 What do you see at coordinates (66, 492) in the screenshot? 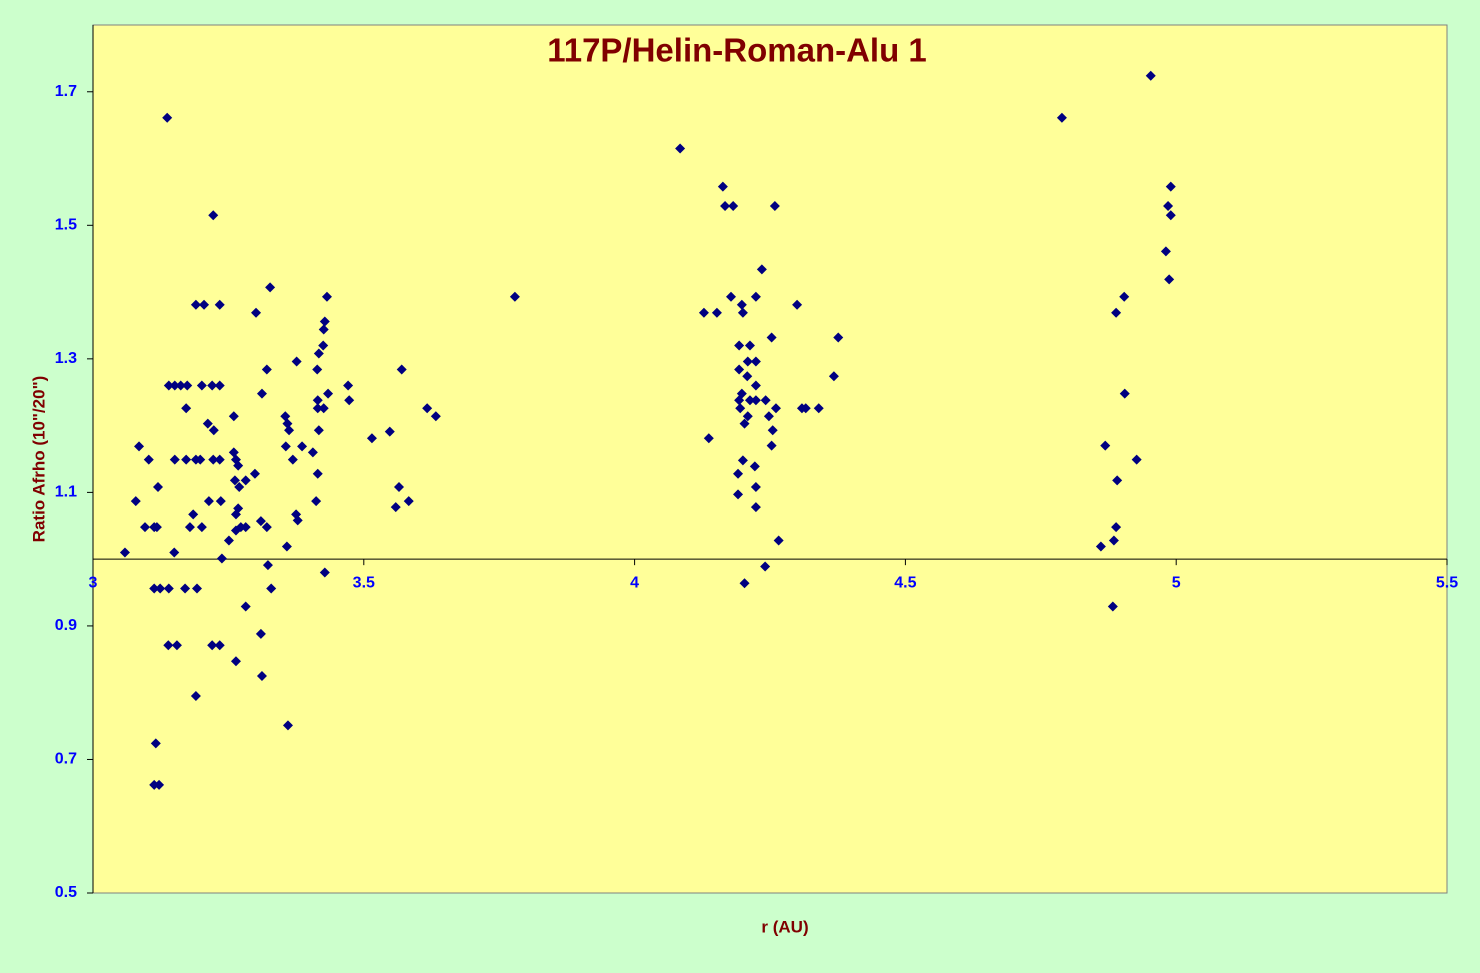
I see `y-tick-label: 1.1` at bounding box center [66, 492].